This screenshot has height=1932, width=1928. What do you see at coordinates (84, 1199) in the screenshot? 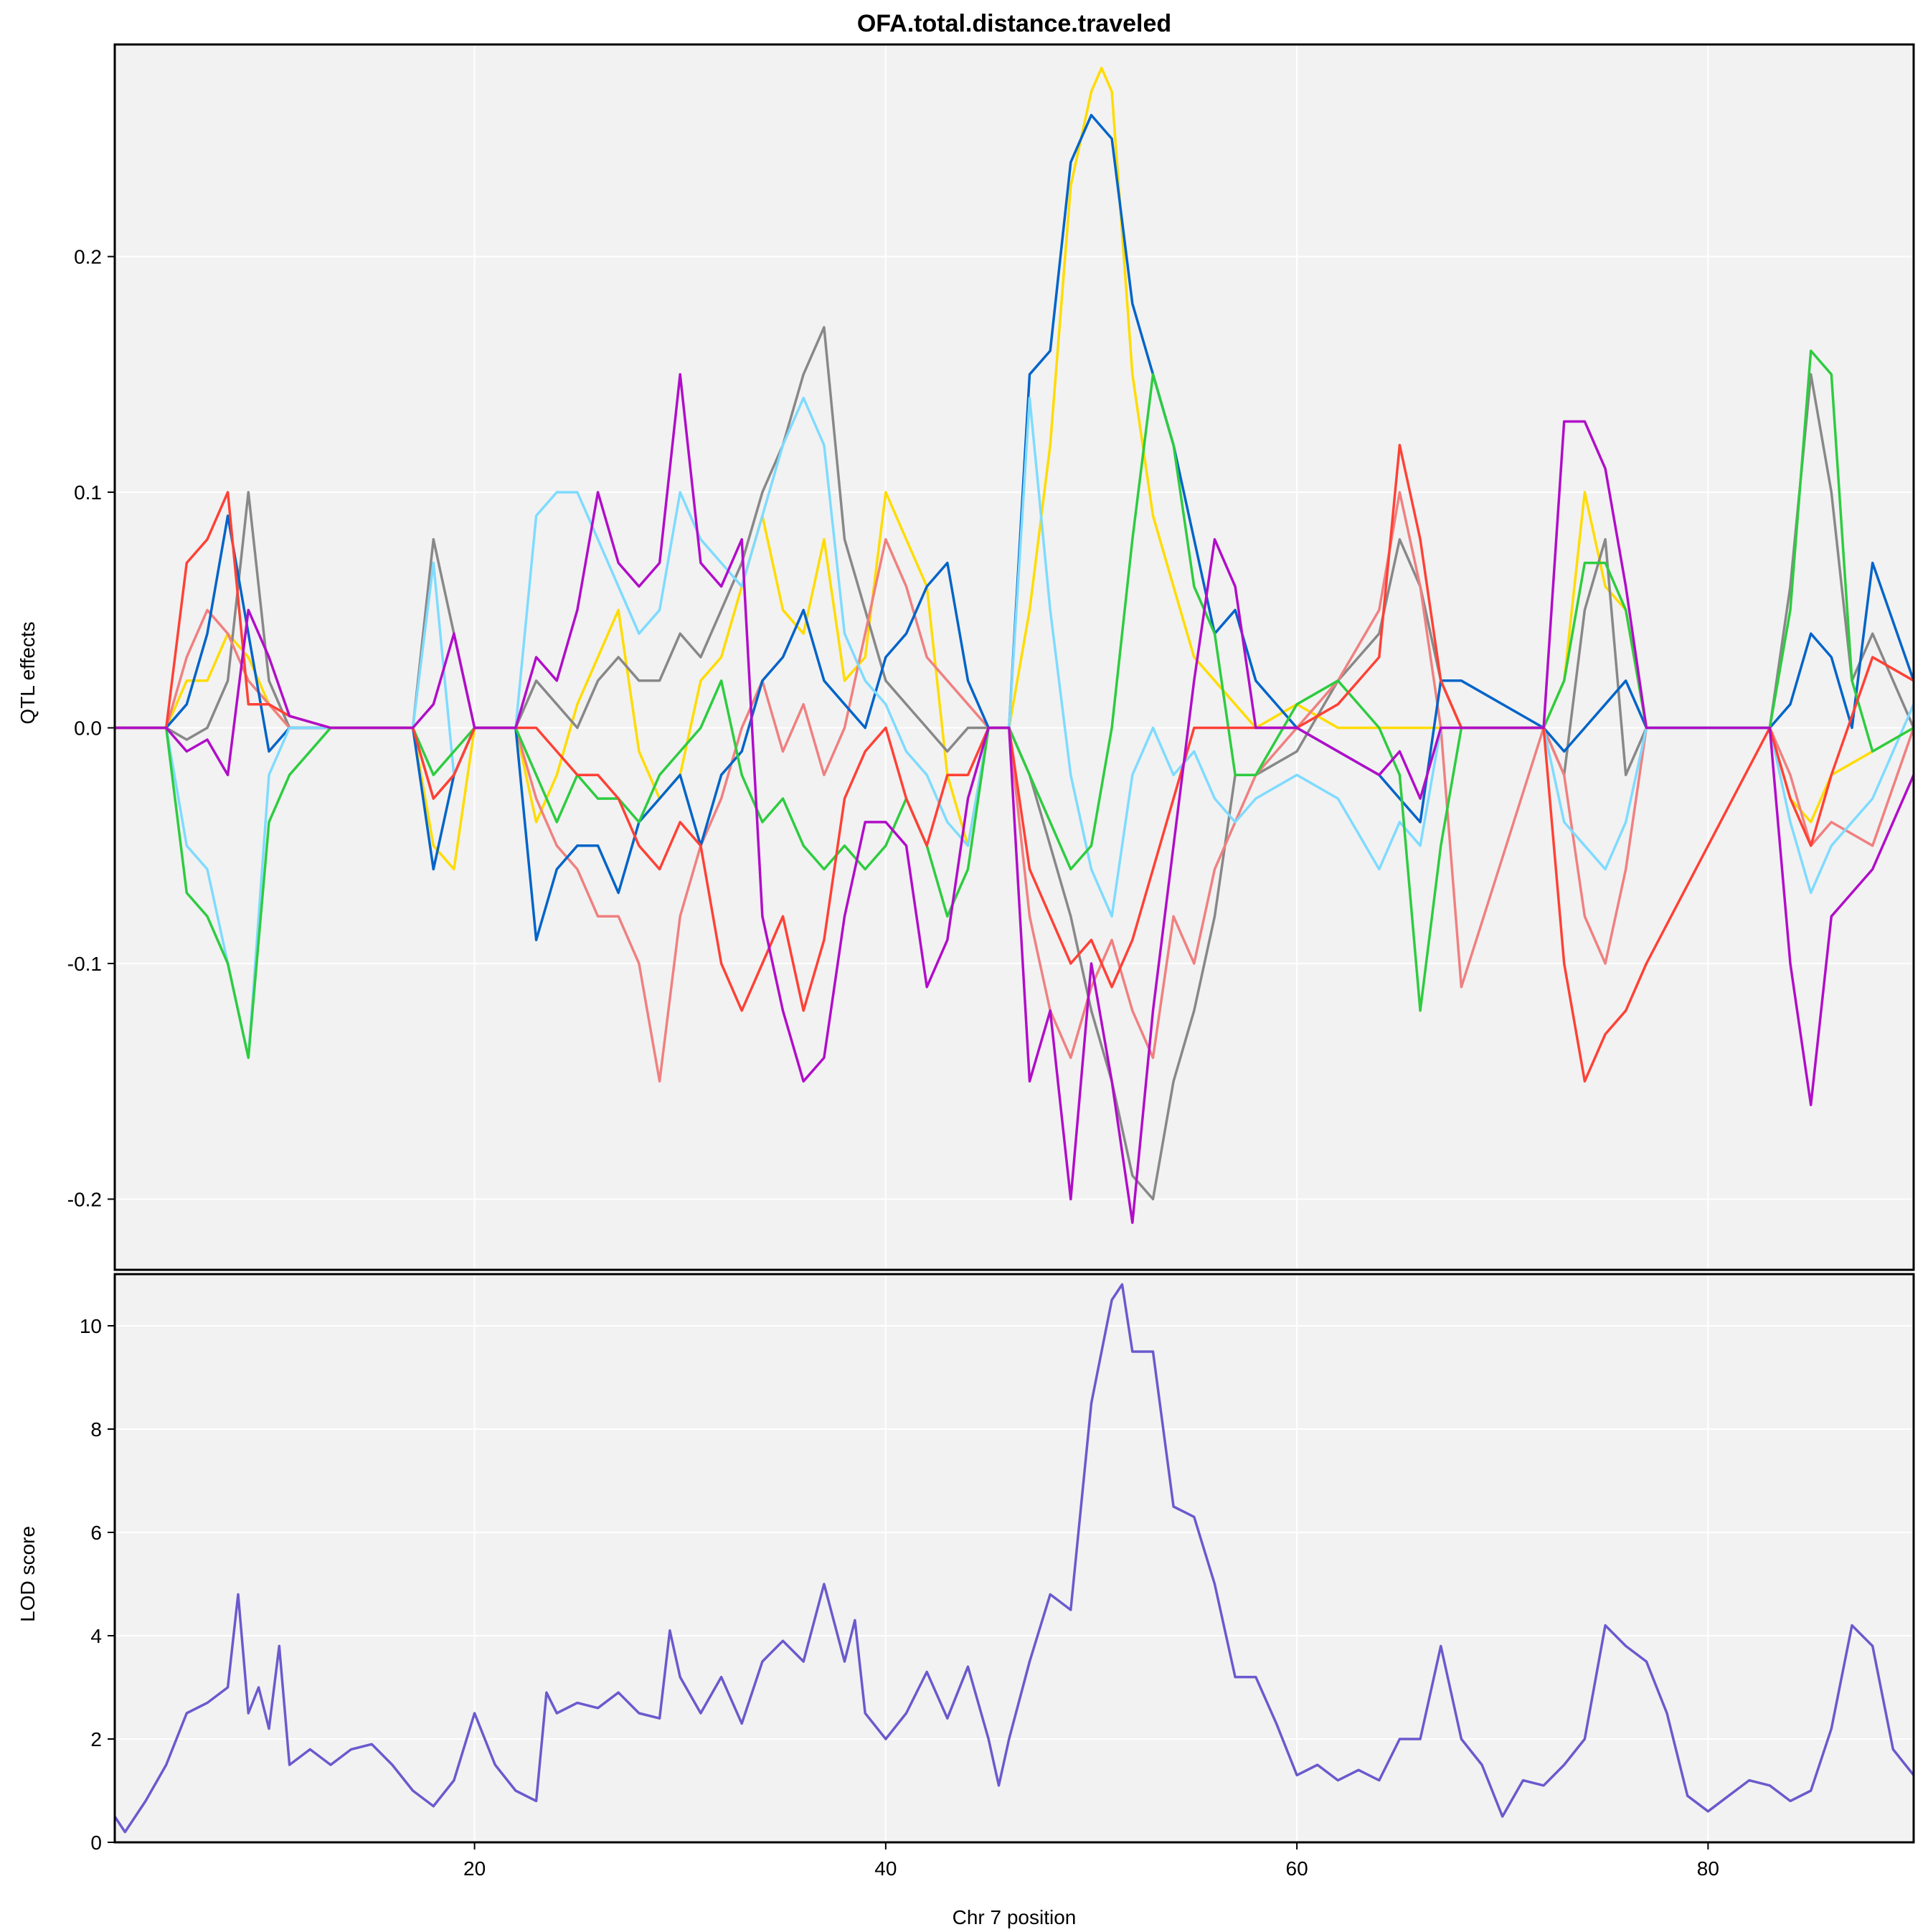
I see `top-y-tick-label: -0.2` at bounding box center [84, 1199].